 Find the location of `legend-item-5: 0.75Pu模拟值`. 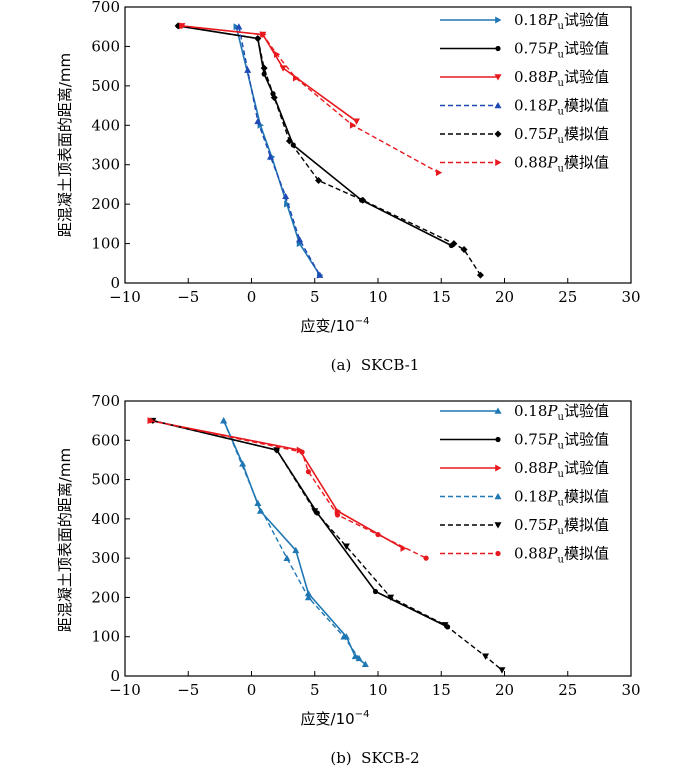

legend-item-5: 0.75Pu模拟值 is located at coordinates (524, 135).